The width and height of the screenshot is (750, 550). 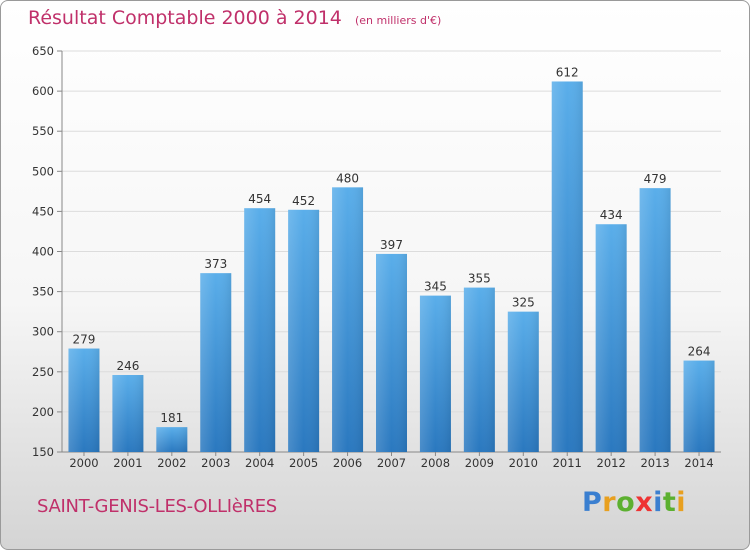 What do you see at coordinates (127, 463) in the screenshot?
I see `x-tick-label: 2001` at bounding box center [127, 463].